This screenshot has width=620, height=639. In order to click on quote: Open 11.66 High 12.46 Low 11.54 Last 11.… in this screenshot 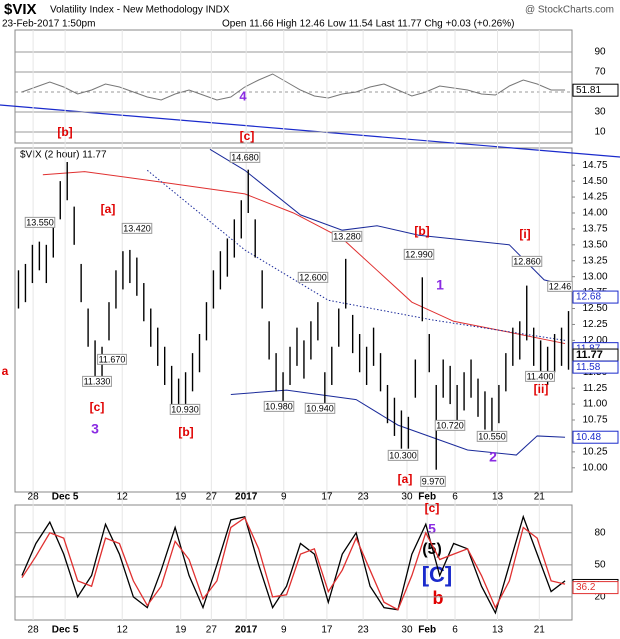, I will do `click(368, 24)`.